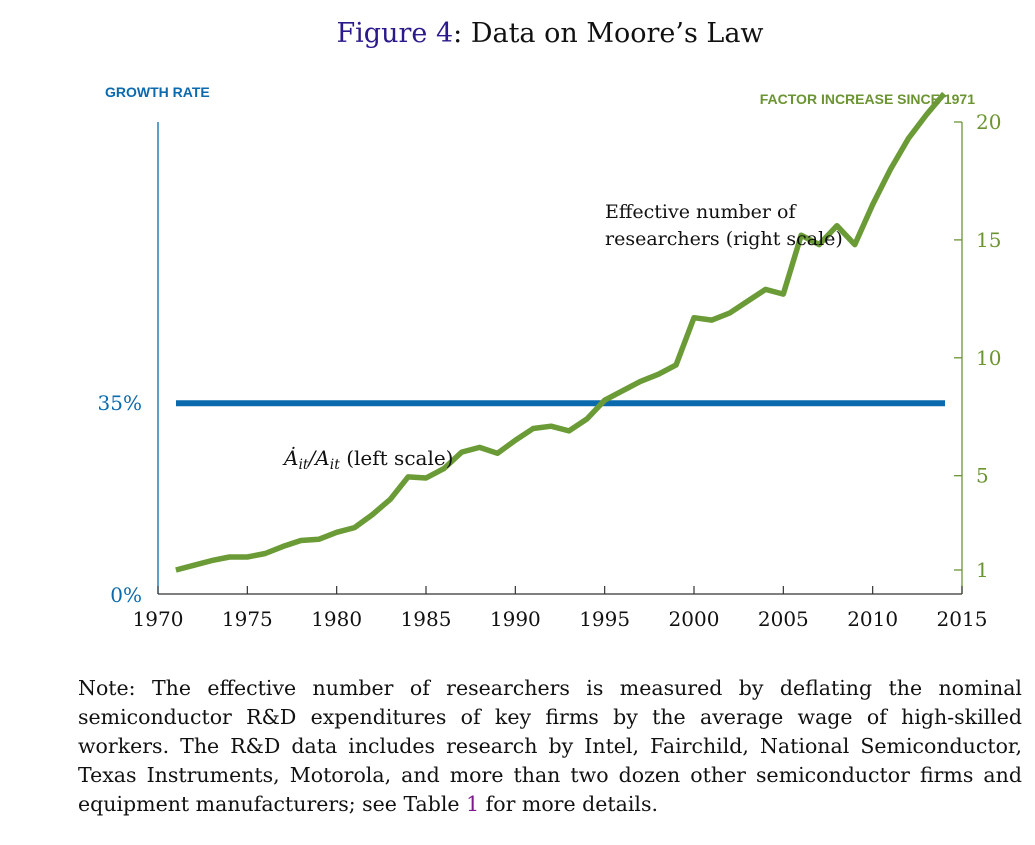 This screenshot has height=845, width=1035. What do you see at coordinates (247, 619) in the screenshot?
I see `x-tick-label: 1975` at bounding box center [247, 619].